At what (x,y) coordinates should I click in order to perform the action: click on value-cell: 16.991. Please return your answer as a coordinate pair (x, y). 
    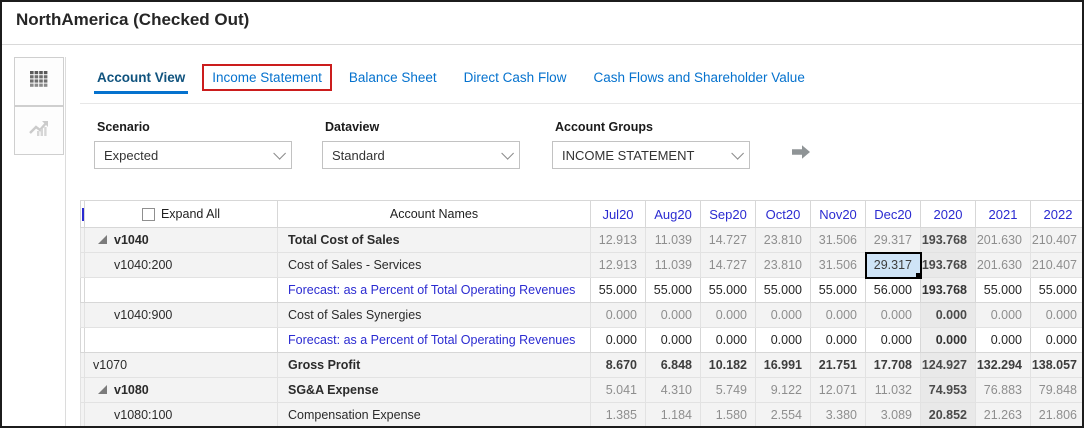
    Looking at the image, I should click on (783, 365).